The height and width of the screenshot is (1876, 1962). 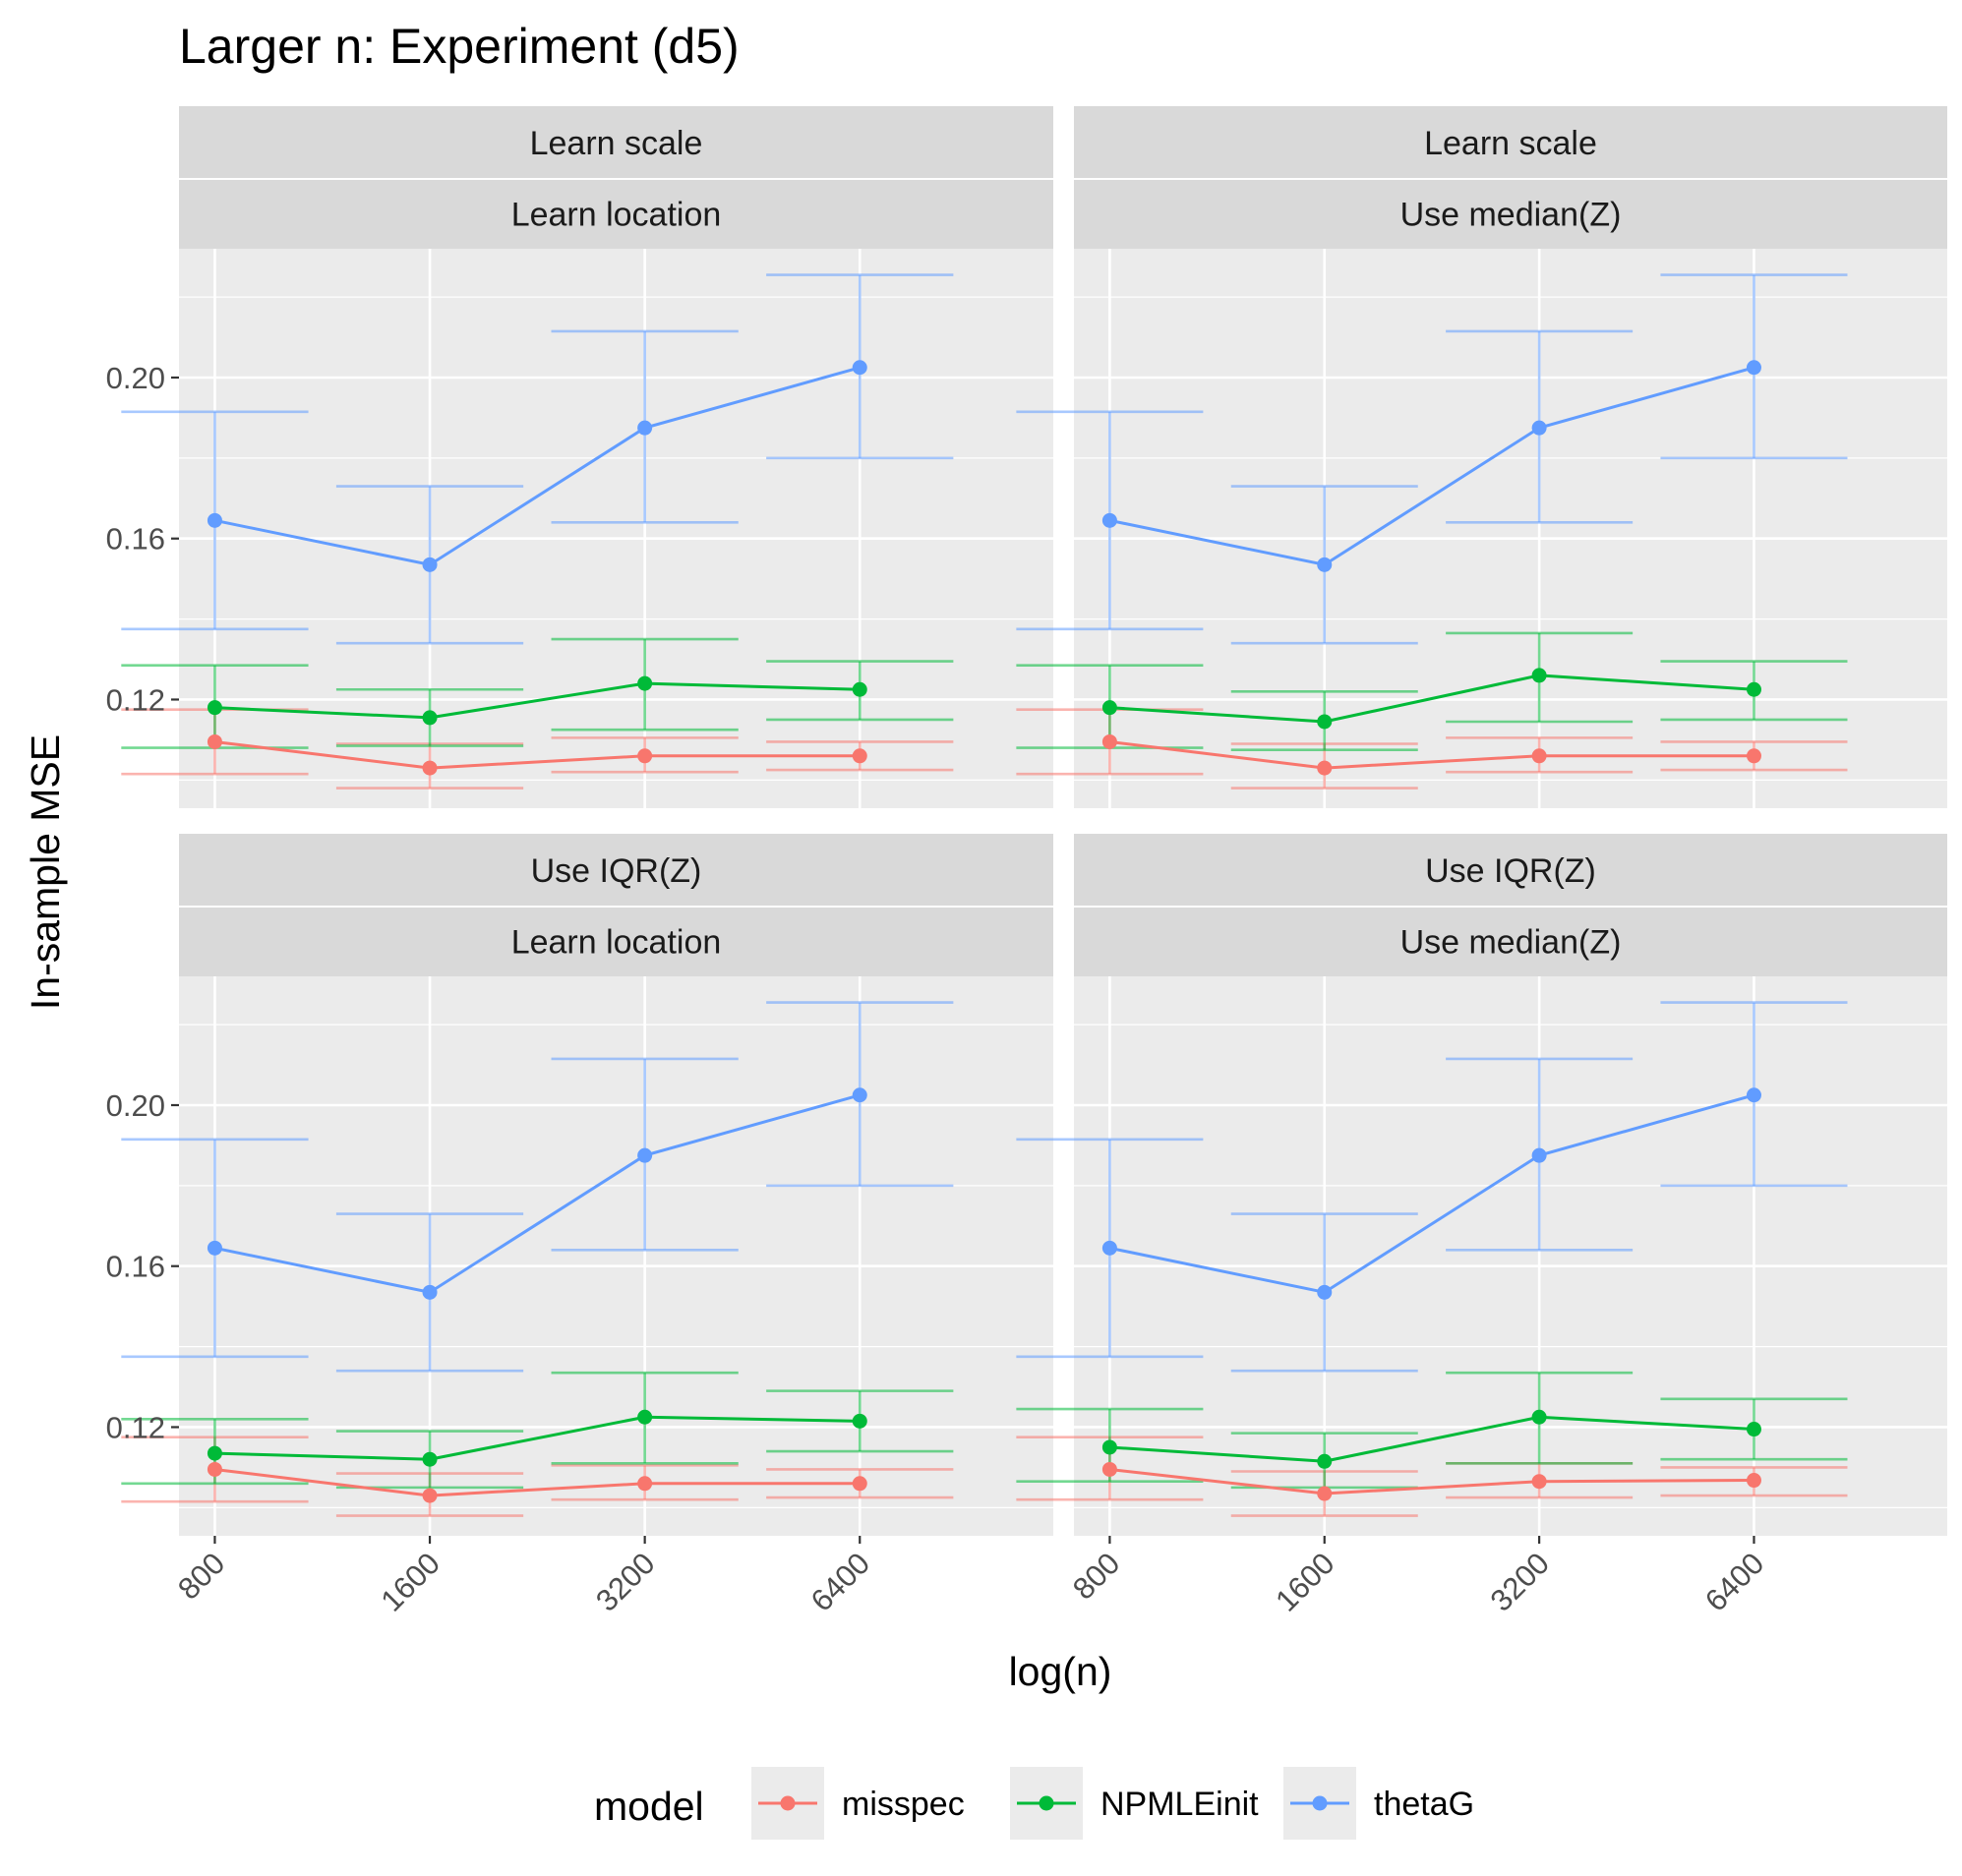 What do you see at coordinates (142, 902) in the screenshot?
I see `y-axis: 0.12 0.16 0.20 0.12 0.16 0.20` at bounding box center [142, 902].